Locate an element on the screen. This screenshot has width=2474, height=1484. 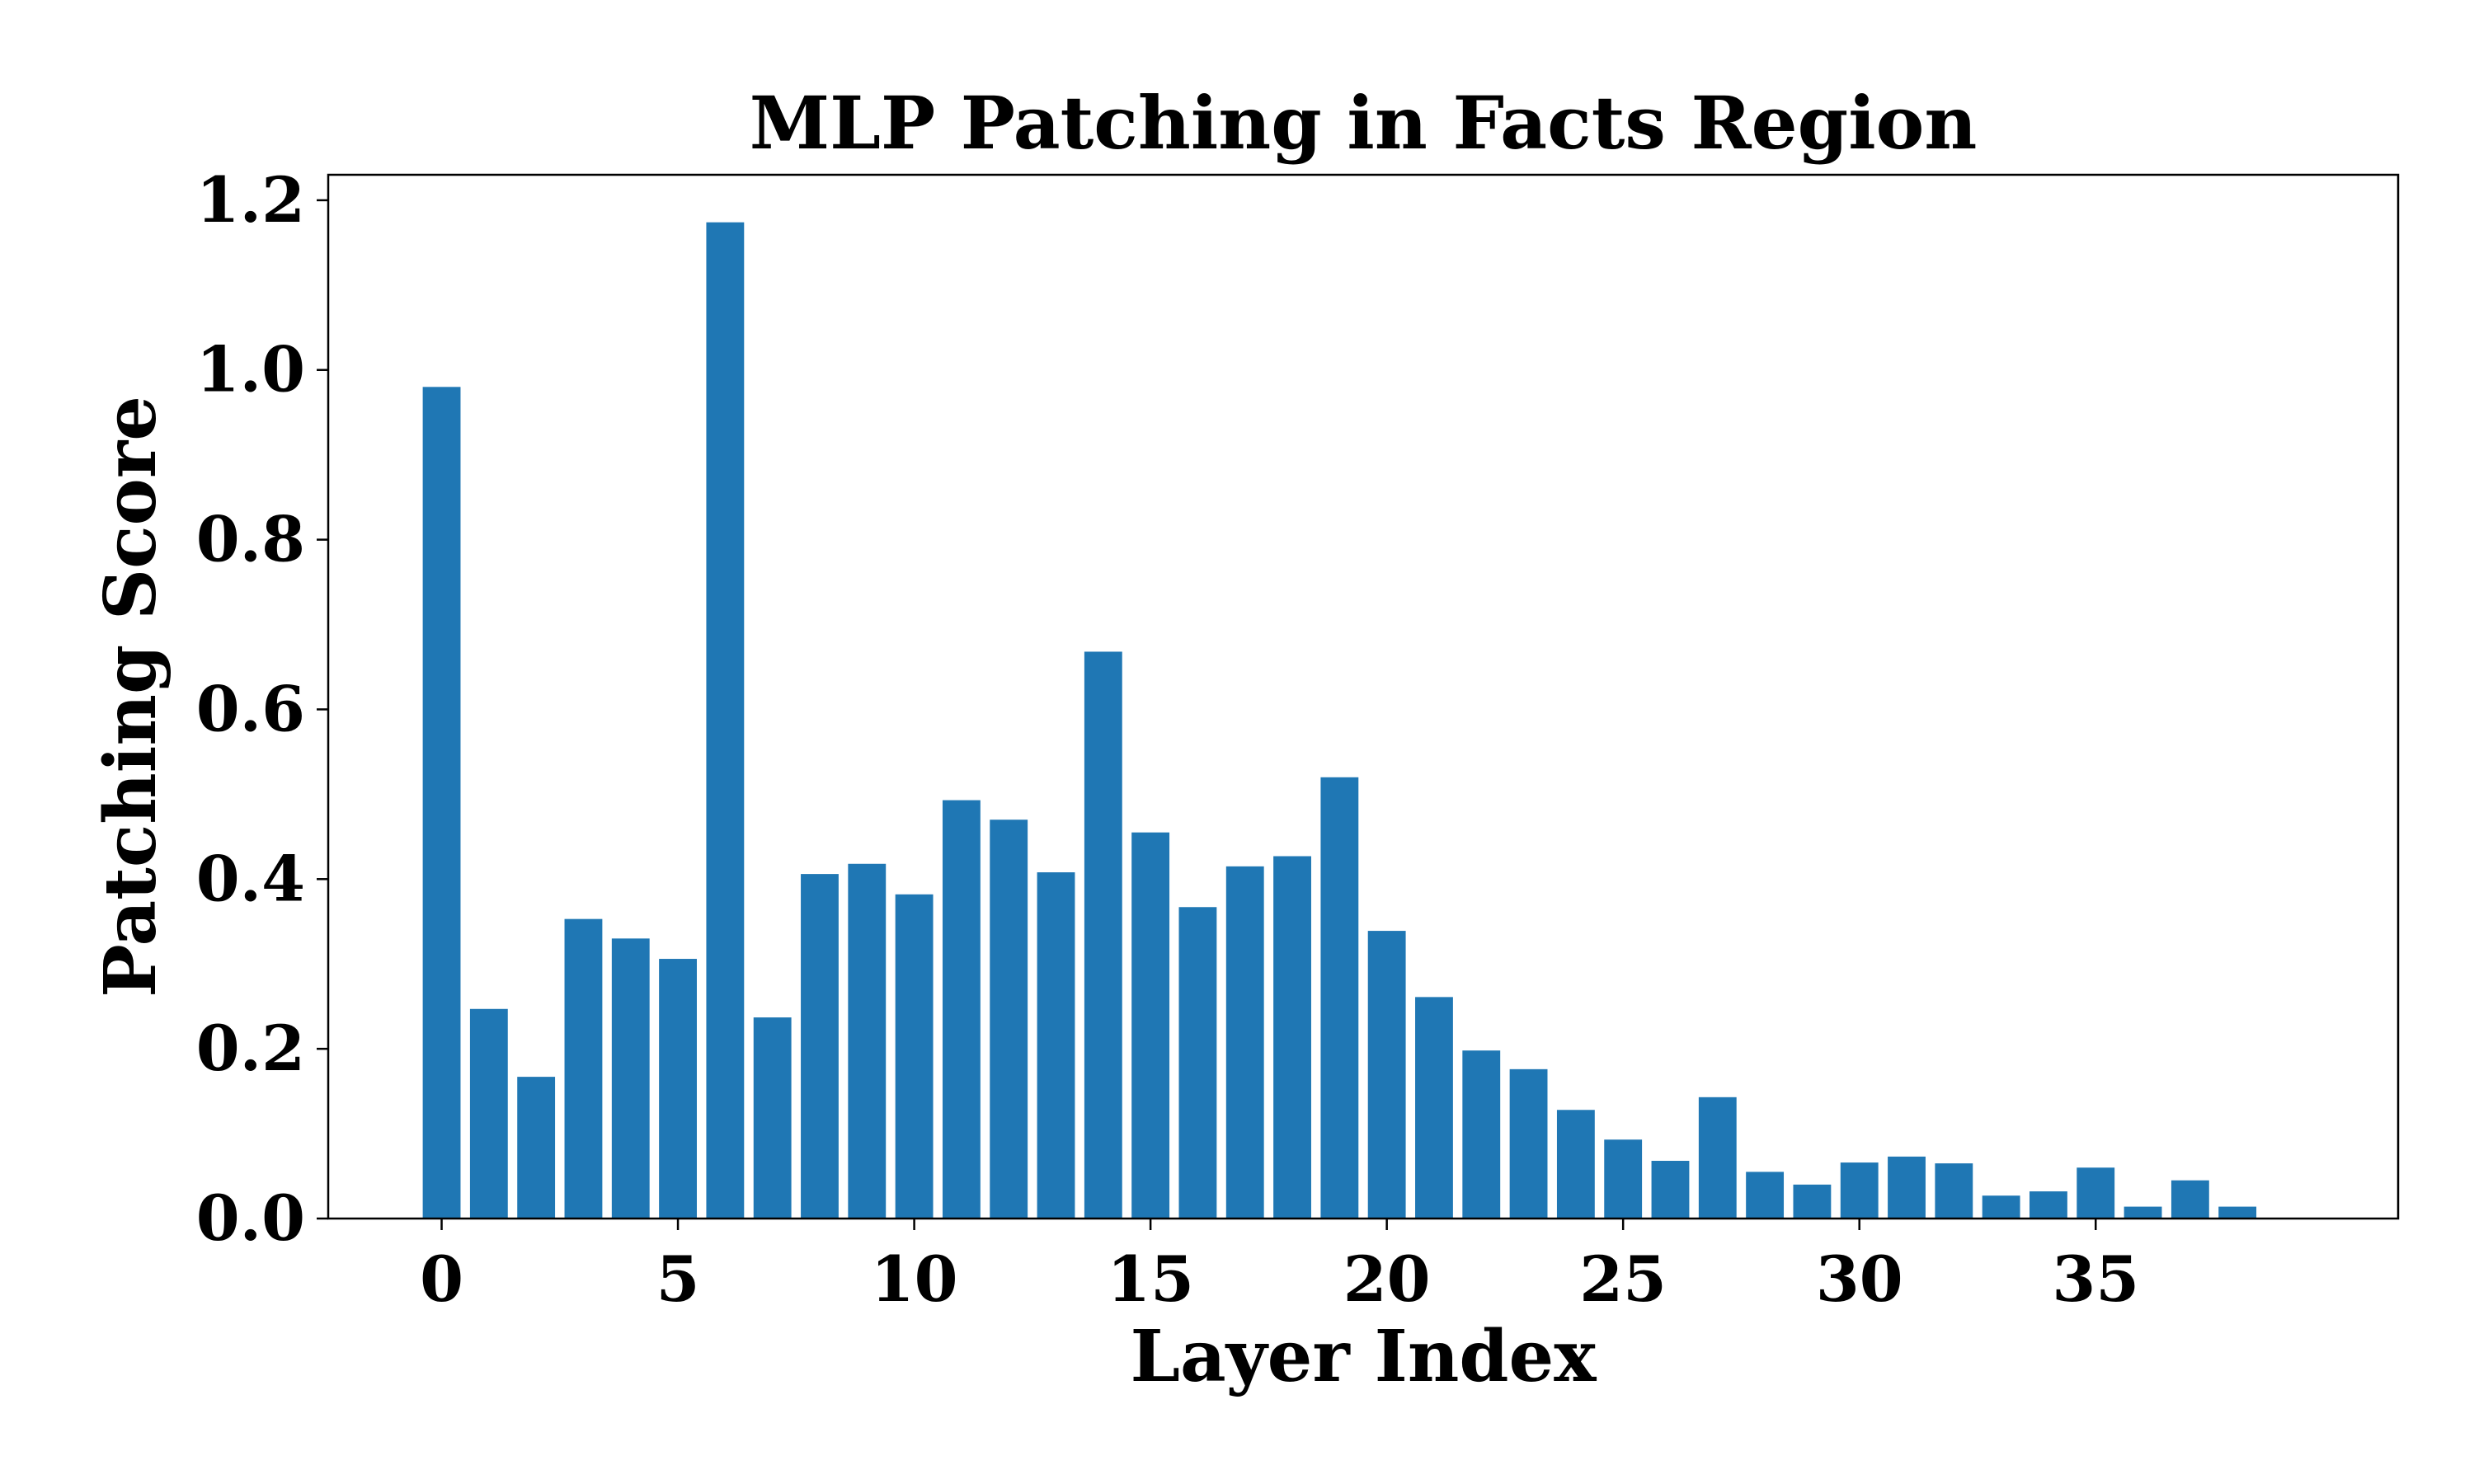
y-axis: 0.0 0.2 0.4 0.6 0.8 1.0 1.2 is located at coordinates (262, 709).